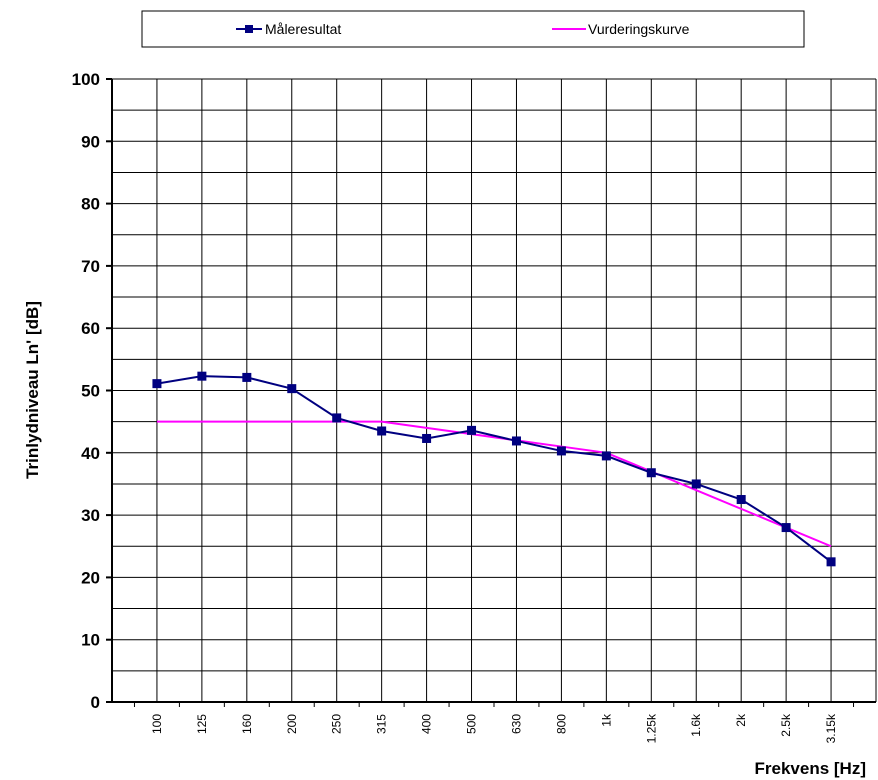 The image size is (878, 780). I want to click on legend-label-measured: Måleresultat, so click(303, 29).